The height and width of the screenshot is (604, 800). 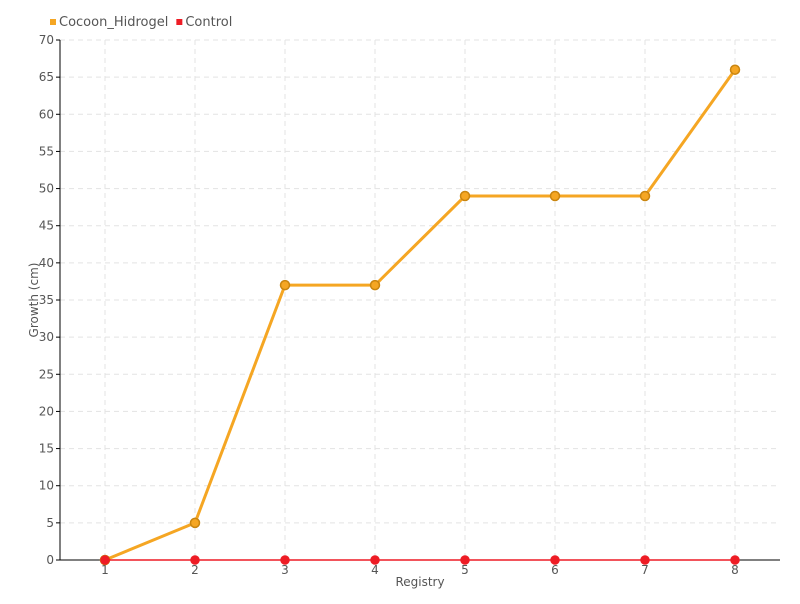 I want to click on y-tick-label: 30, so click(x=46, y=337).